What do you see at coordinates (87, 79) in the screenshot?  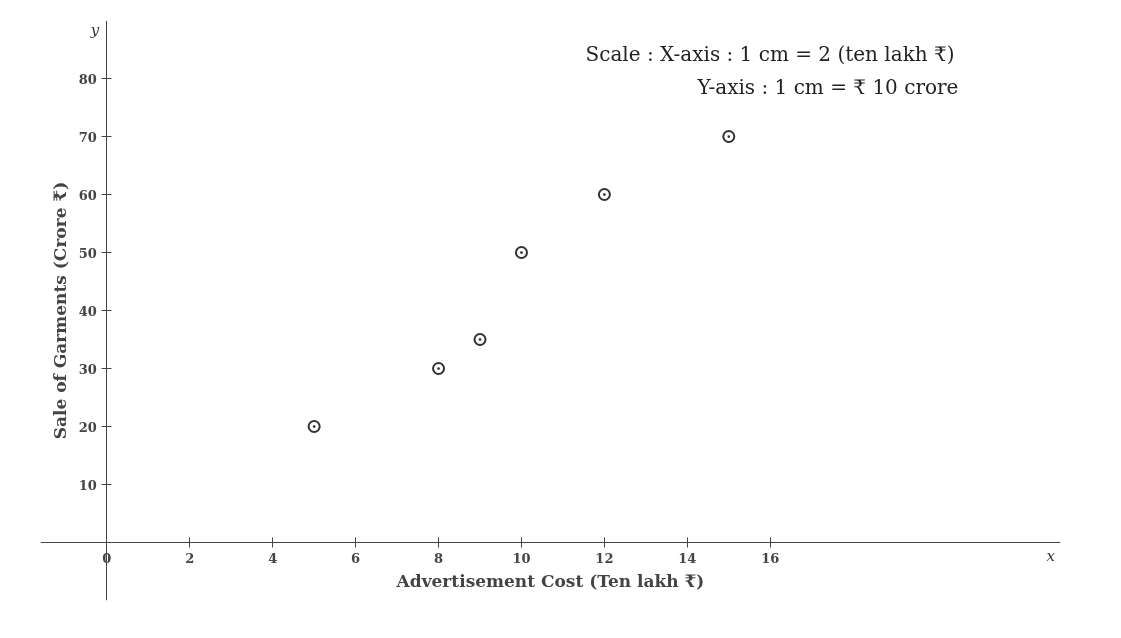 I see `y-tick-label: 80` at bounding box center [87, 79].